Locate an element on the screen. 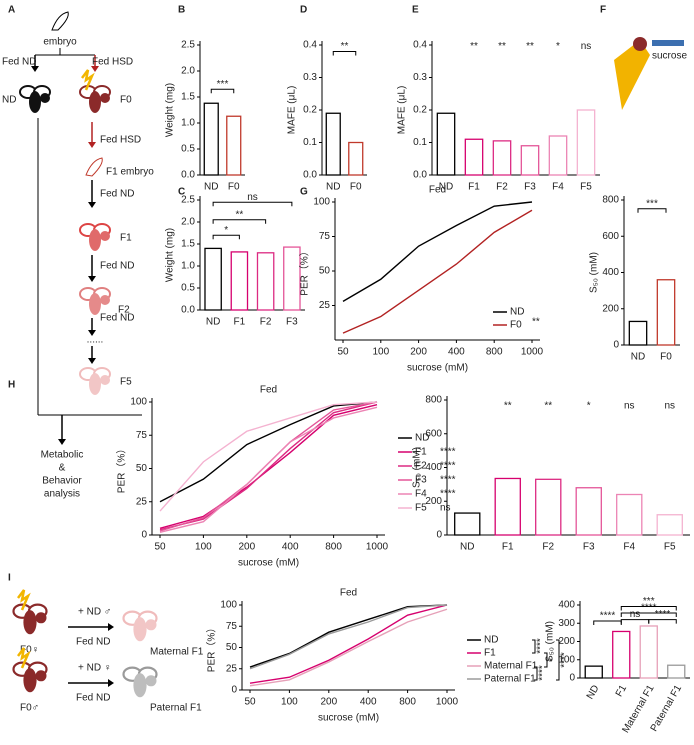 The height and width of the screenshot is (745, 694). y-tick-label: 2.5 is located at coordinates (188, 45).